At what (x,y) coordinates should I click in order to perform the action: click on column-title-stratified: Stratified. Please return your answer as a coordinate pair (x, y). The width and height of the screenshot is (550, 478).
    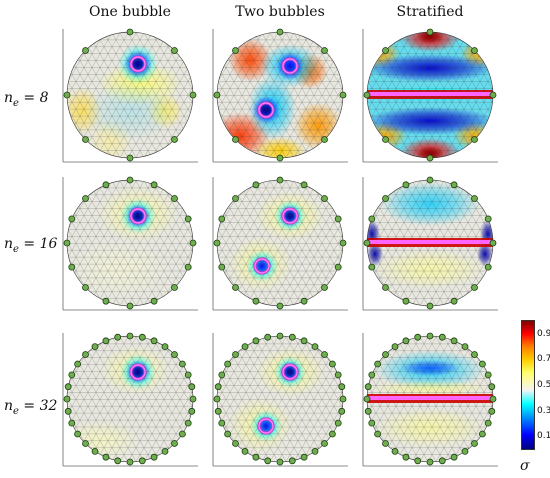
    Looking at the image, I should click on (430, 12).